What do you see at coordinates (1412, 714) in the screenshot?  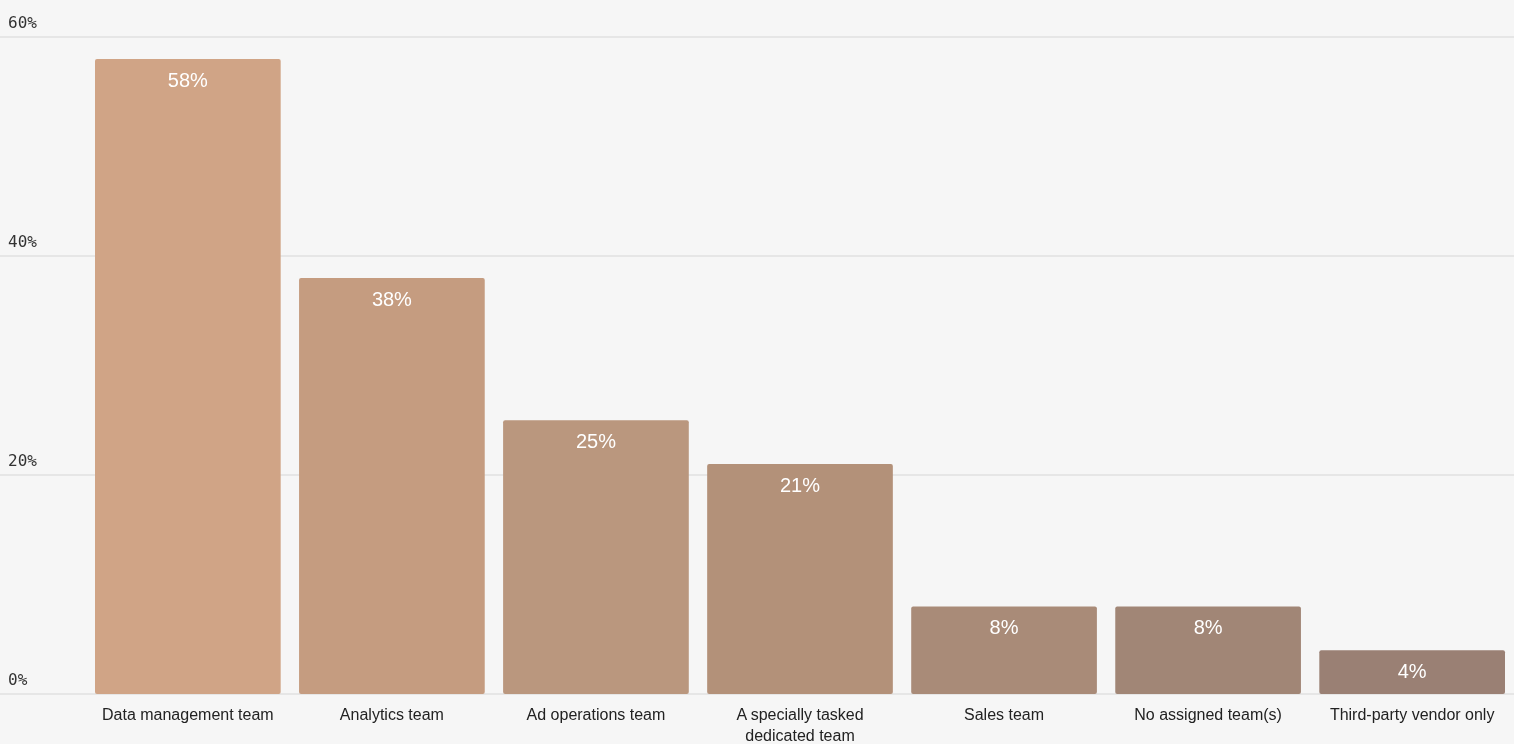 I see `x-tick-label: Third-party vendor only` at bounding box center [1412, 714].